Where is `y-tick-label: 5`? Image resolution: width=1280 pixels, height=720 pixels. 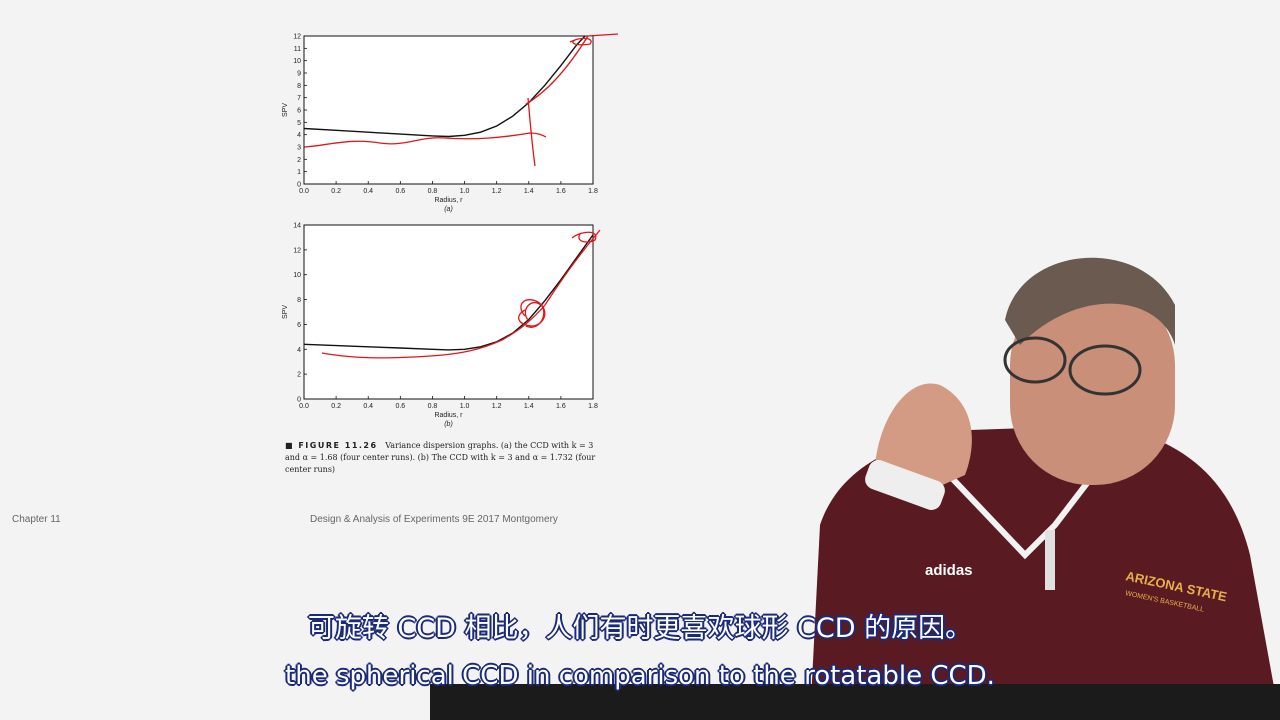 y-tick-label: 5 is located at coordinates (299, 123).